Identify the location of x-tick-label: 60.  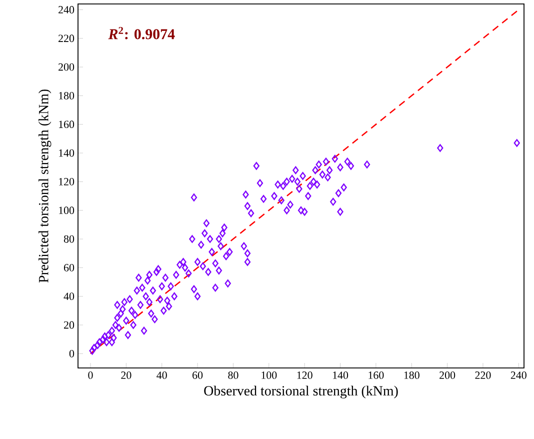
(197, 375).